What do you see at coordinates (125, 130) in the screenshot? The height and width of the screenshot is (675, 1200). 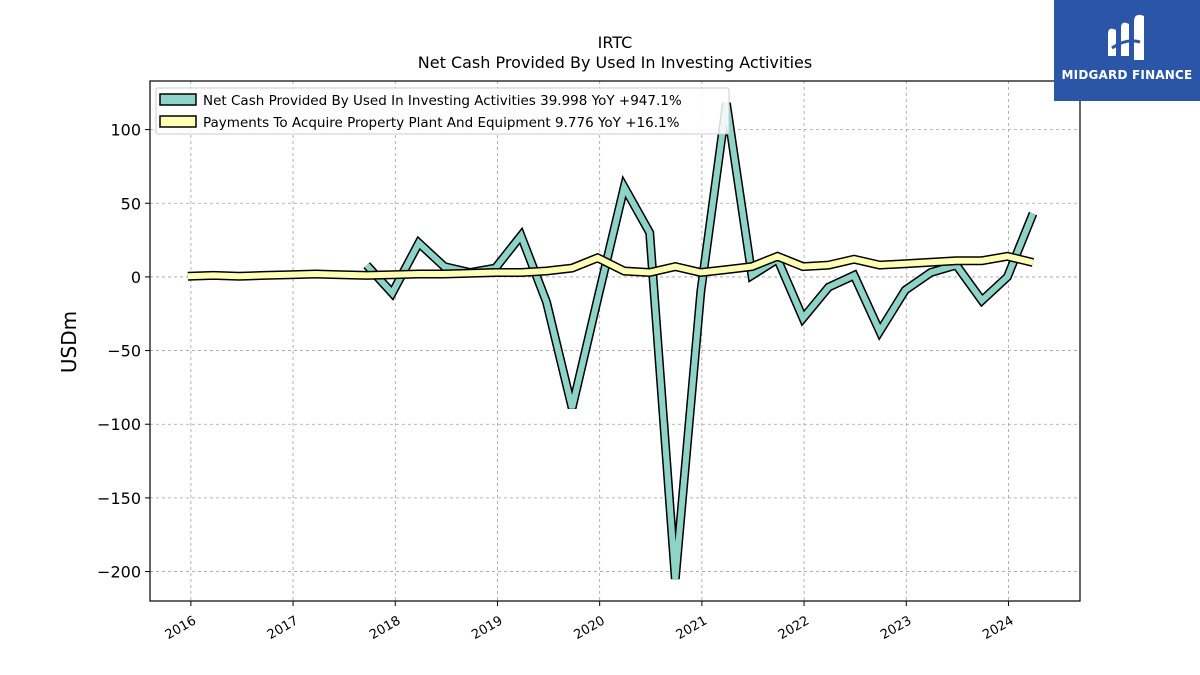 I see `y-tick-label: 100` at bounding box center [125, 130].